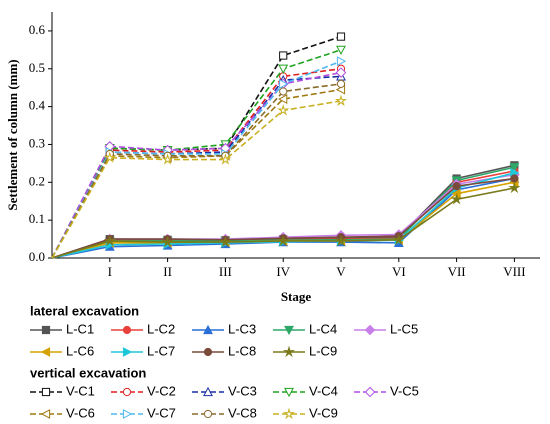 Image resolution: width=550 pixels, height=424 pixels. I want to click on legend-label: L-C3, so click(242, 328).